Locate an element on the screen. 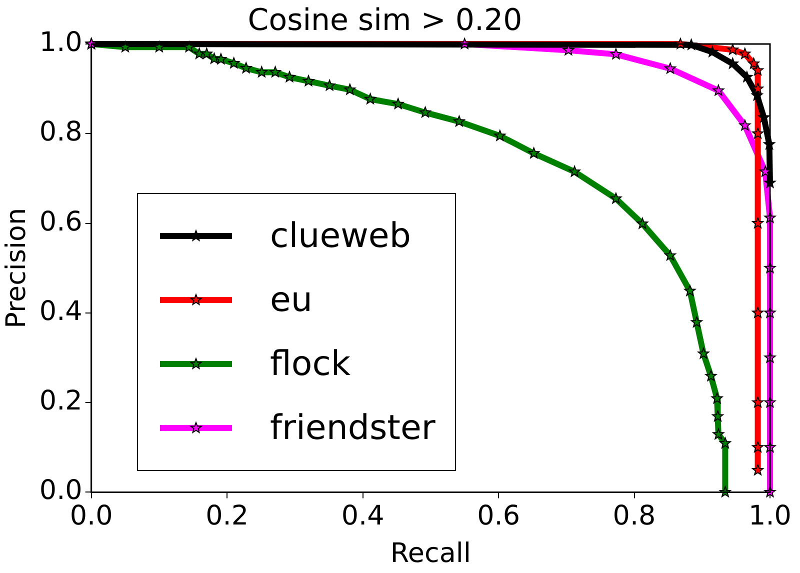 The width and height of the screenshot is (800, 573). y-tick-label: 0.2 is located at coordinates (60, 401).